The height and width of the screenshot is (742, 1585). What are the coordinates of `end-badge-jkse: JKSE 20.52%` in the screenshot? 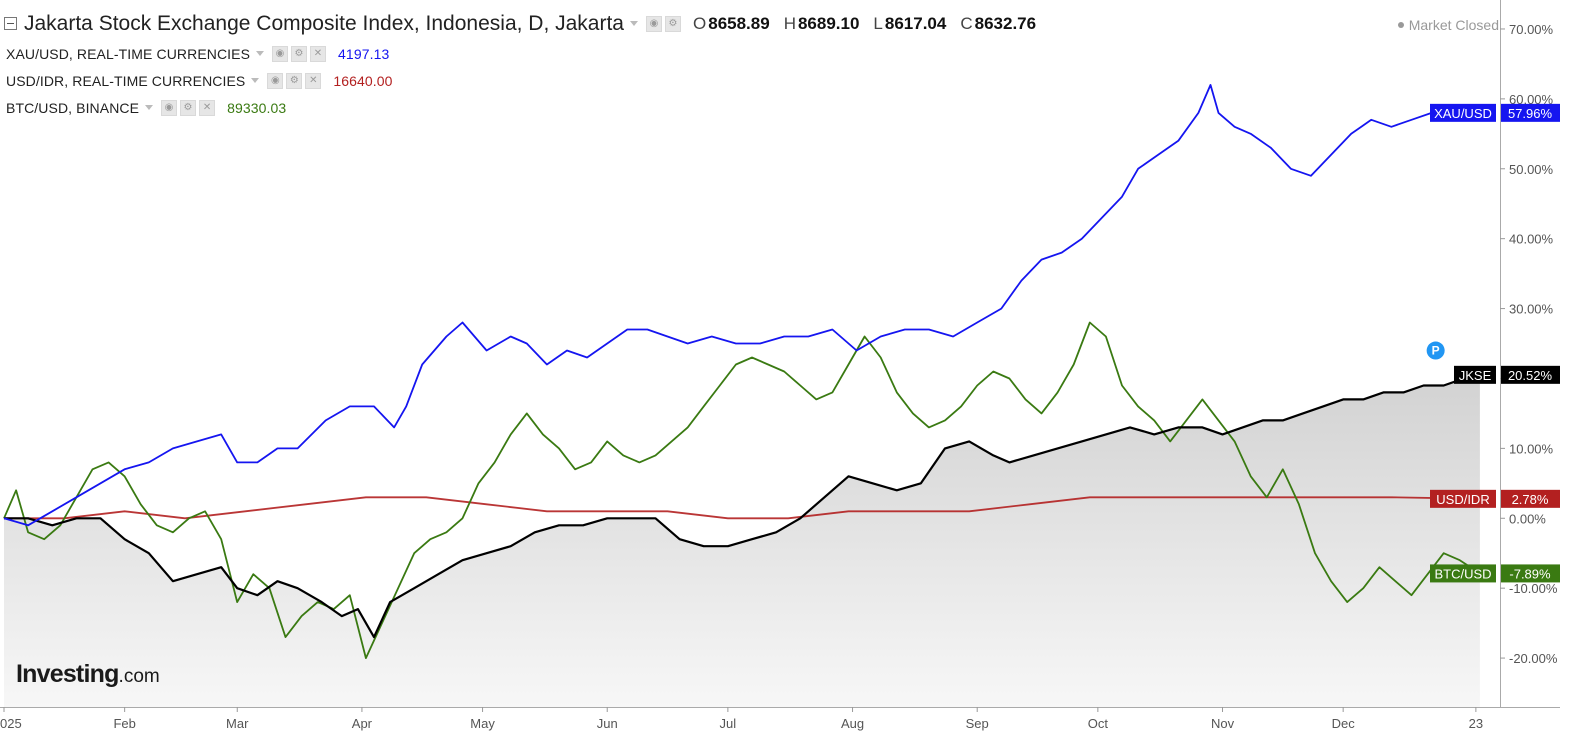 It's located at (1507, 374).